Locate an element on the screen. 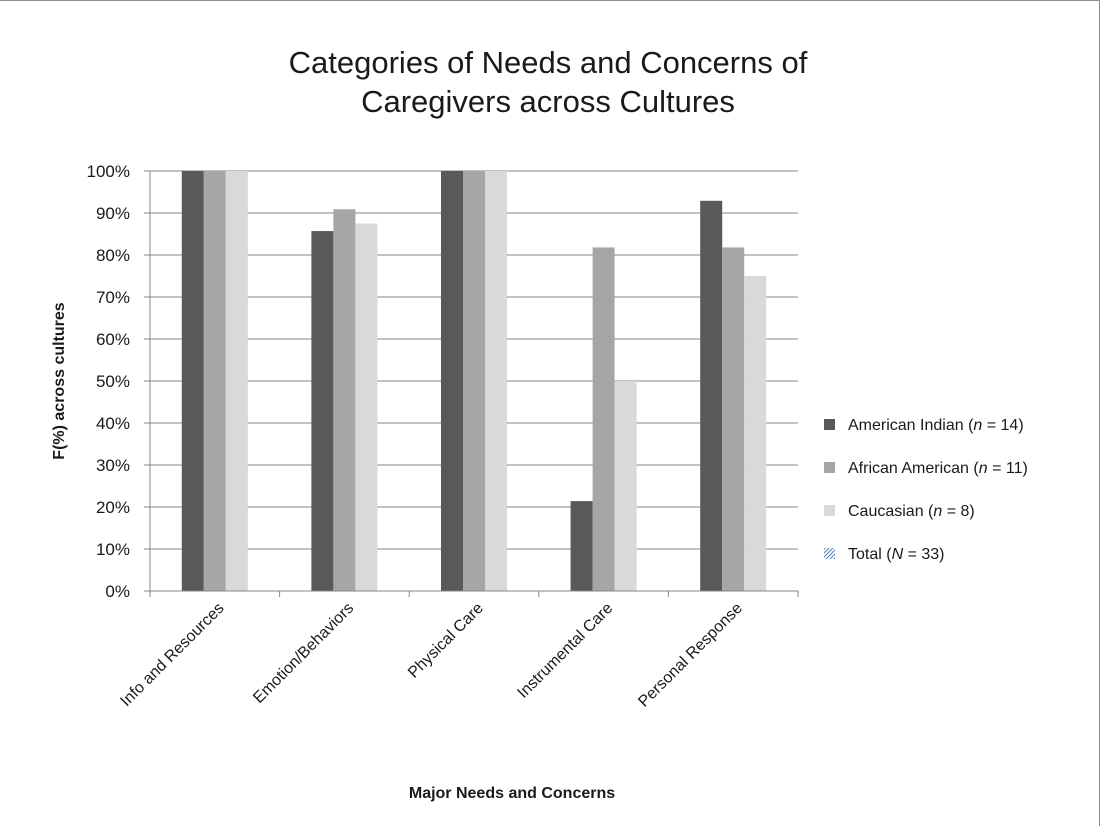 The width and height of the screenshot is (1100, 827). legend-entry: Total (N = 33) is located at coordinates (896, 554).